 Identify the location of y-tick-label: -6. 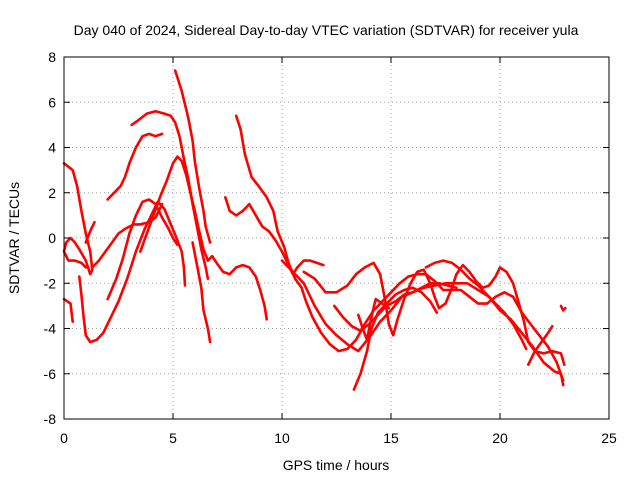
(50, 374).